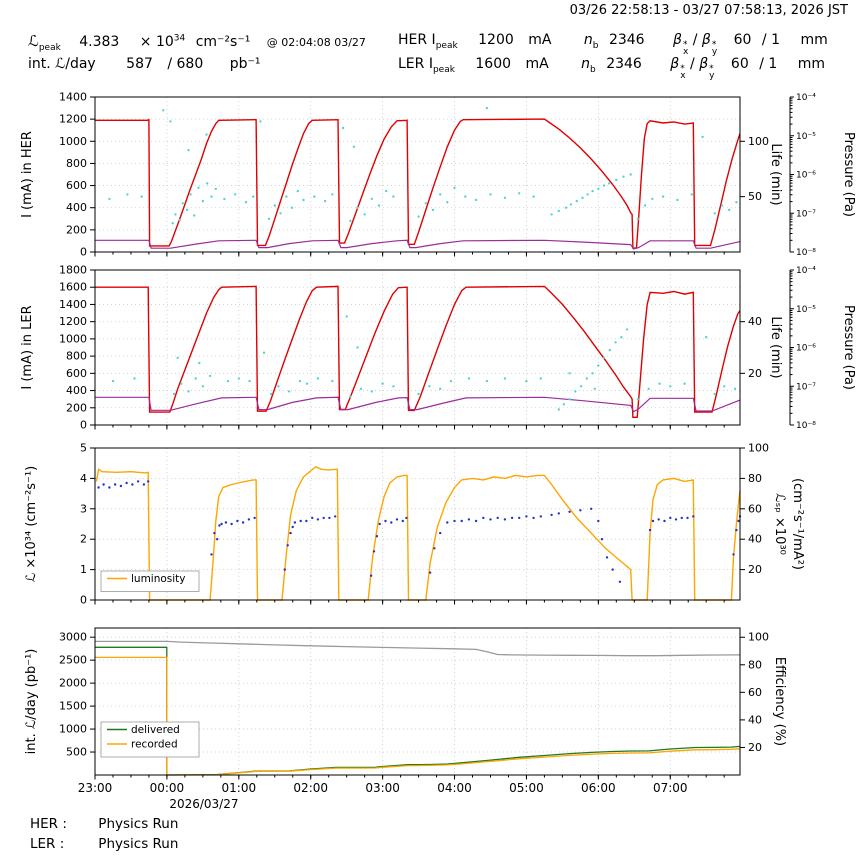  What do you see at coordinates (423, 165) in the screenshot?
I see `series-her-lifetime` at bounding box center [423, 165].